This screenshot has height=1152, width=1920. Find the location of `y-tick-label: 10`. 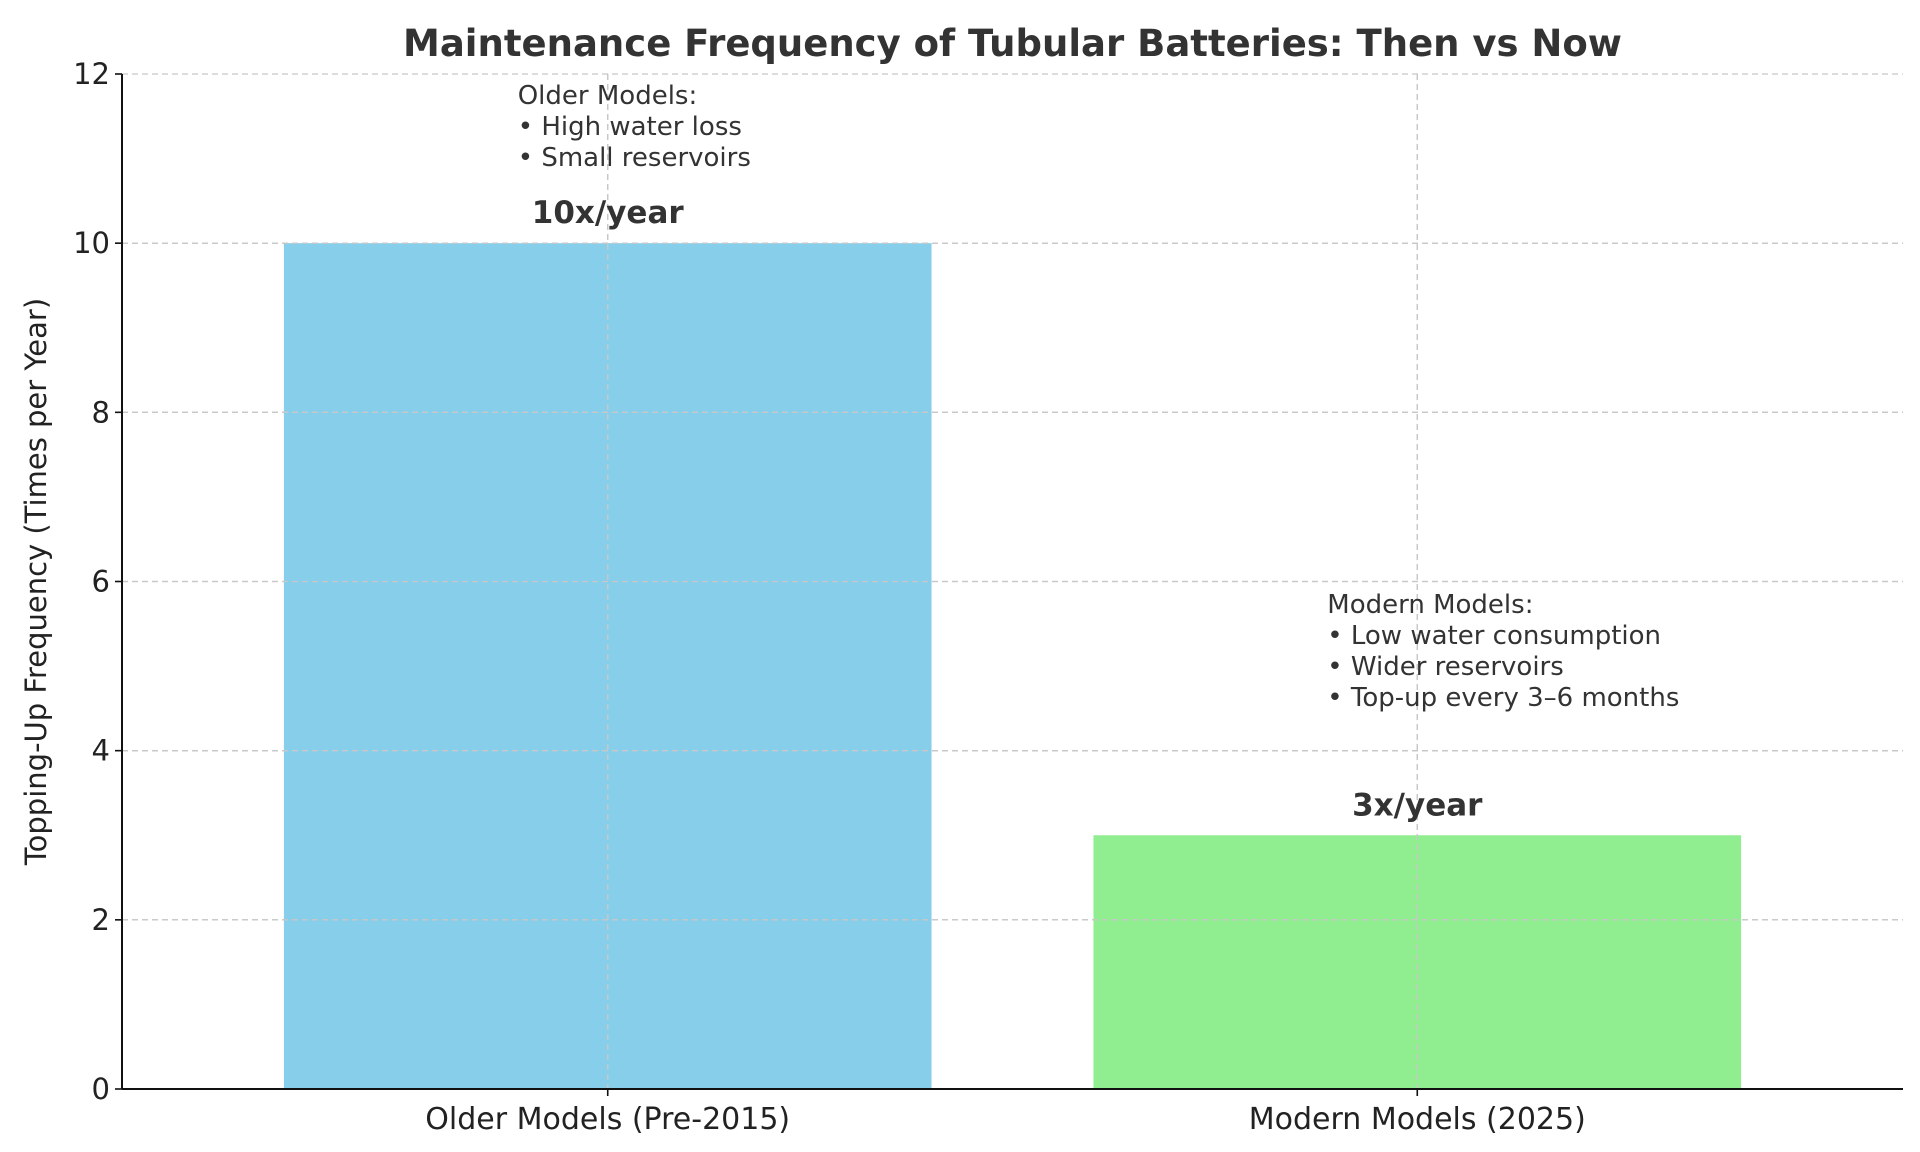

y-tick-label: 10 is located at coordinates (91, 243).